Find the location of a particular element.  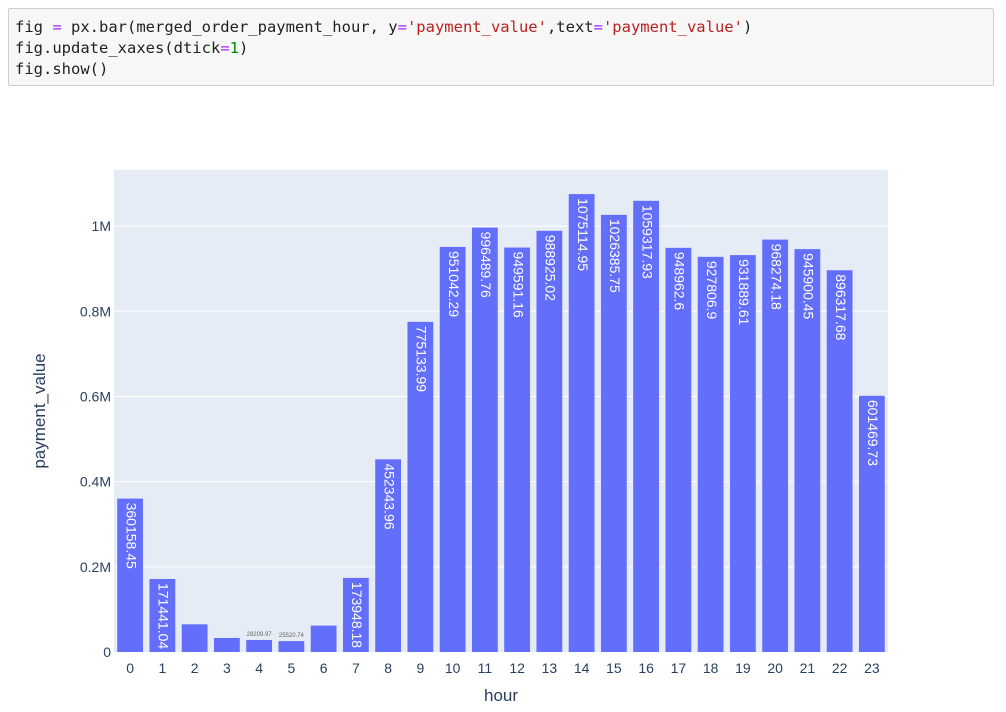

code-token: ,text is located at coordinates (570, 27).